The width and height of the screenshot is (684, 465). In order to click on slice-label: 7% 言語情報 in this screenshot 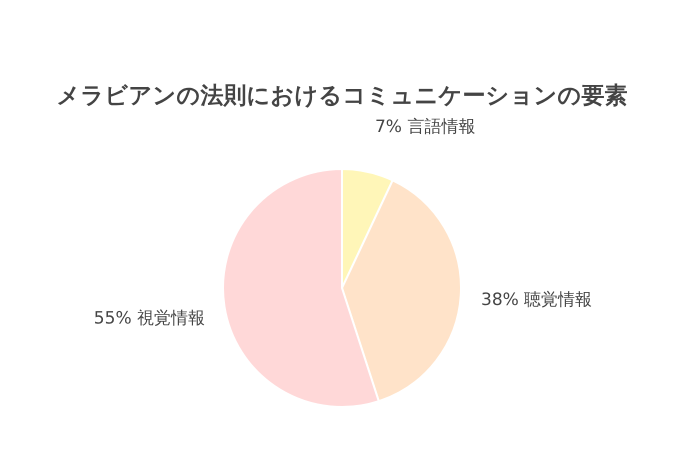, I will do `click(425, 127)`.